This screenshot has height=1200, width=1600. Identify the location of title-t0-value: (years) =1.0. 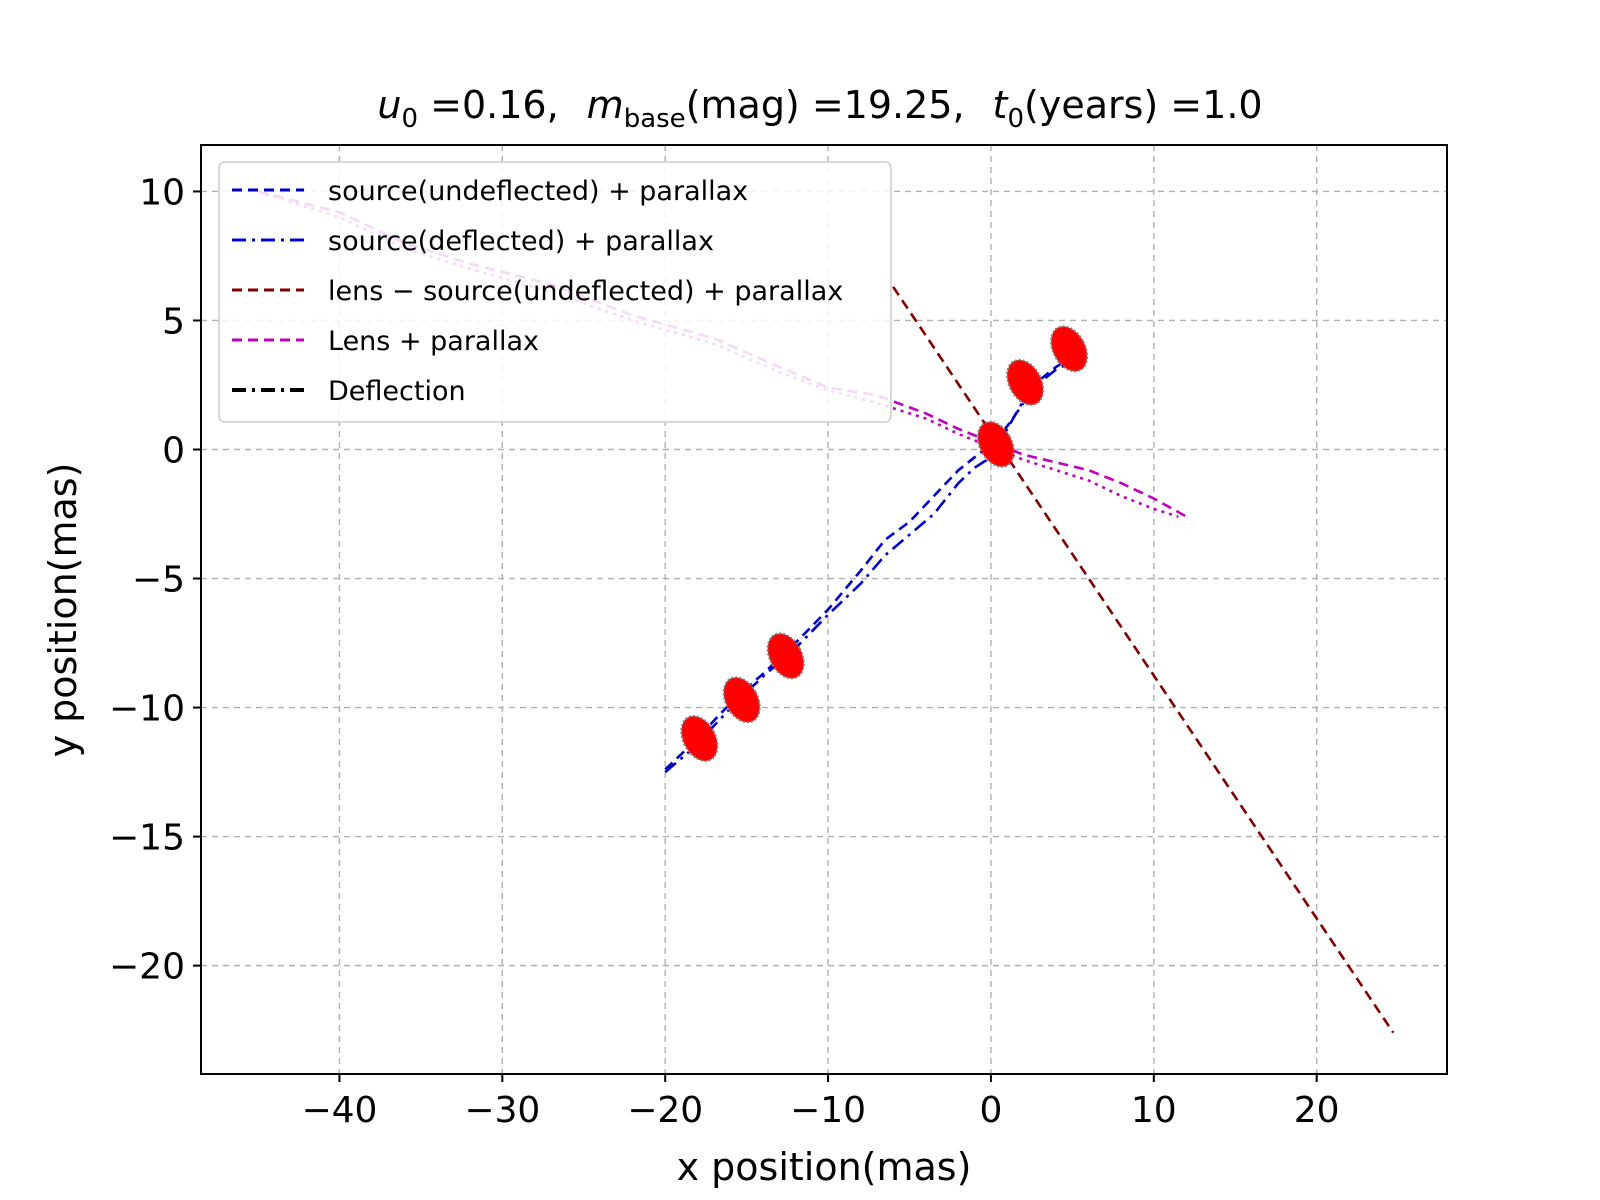
(1143, 105).